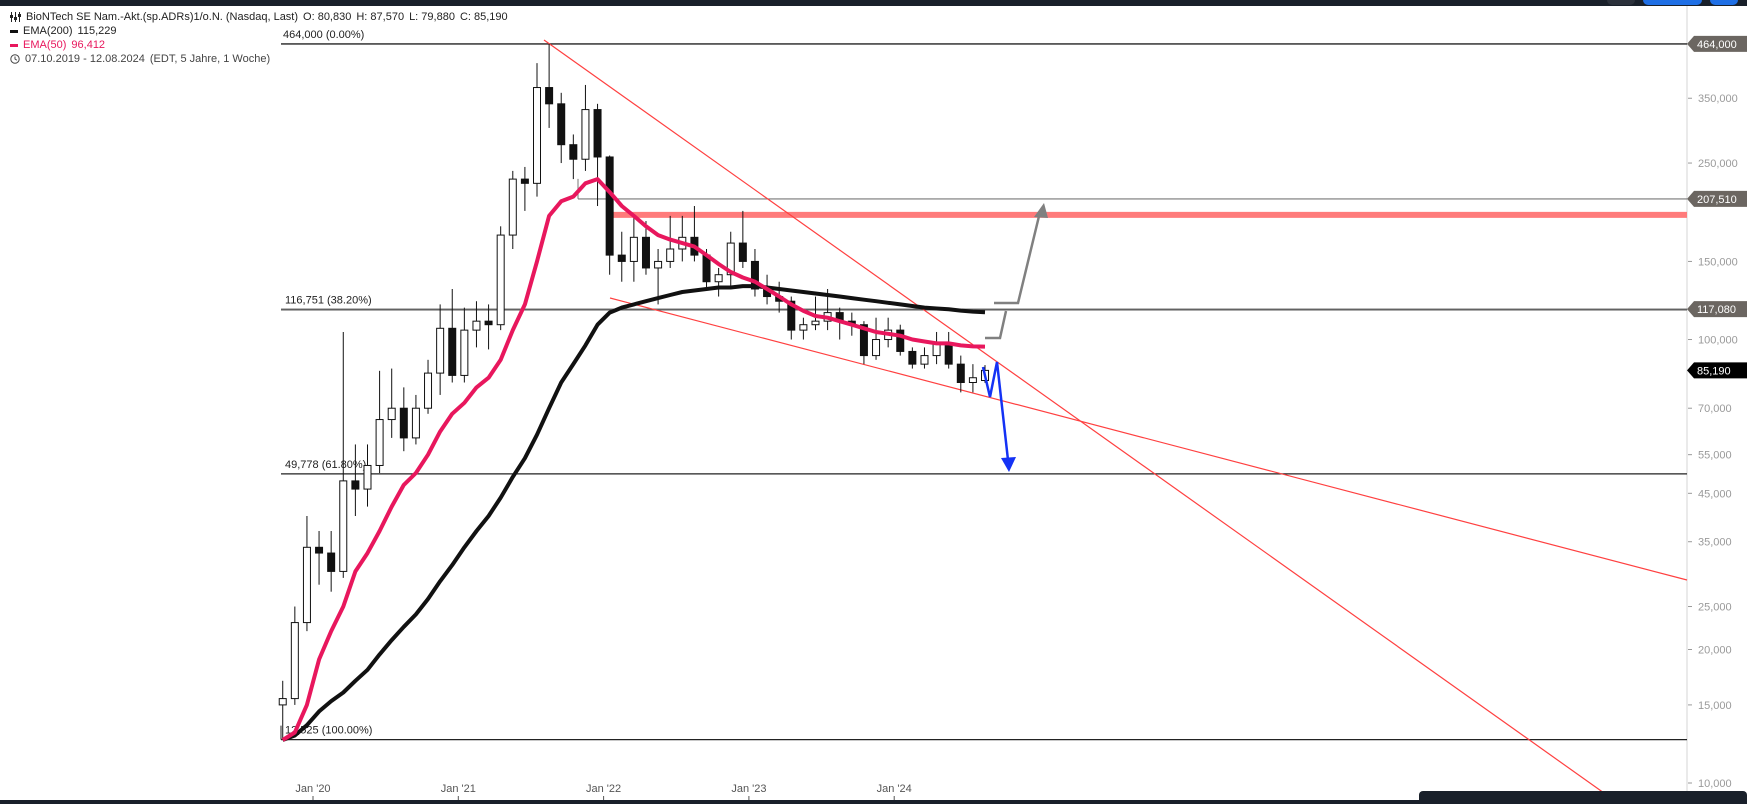  What do you see at coordinates (458, 789) in the screenshot?
I see `x-tick-label: Jan '21` at bounding box center [458, 789].